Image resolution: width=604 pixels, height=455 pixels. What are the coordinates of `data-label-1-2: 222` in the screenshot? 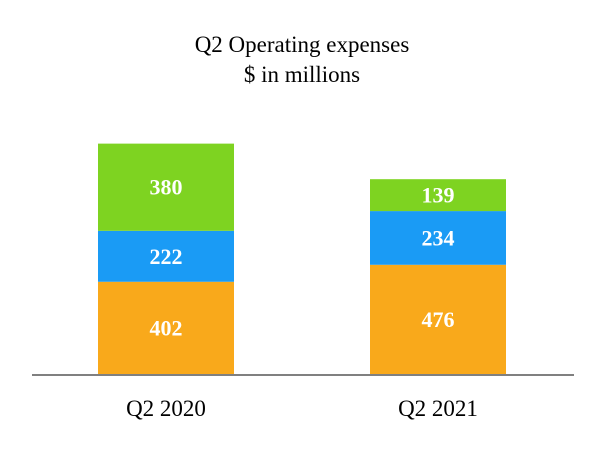 It's located at (166, 256).